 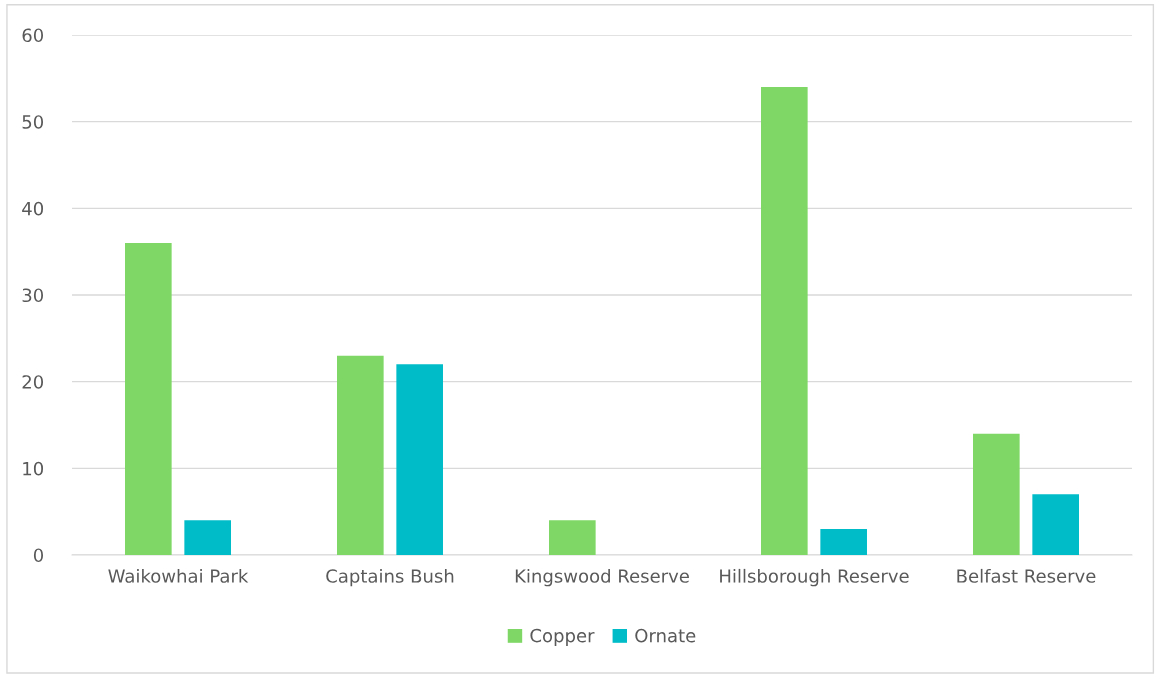 I want to click on y-tick-label: 30, so click(x=33, y=295).